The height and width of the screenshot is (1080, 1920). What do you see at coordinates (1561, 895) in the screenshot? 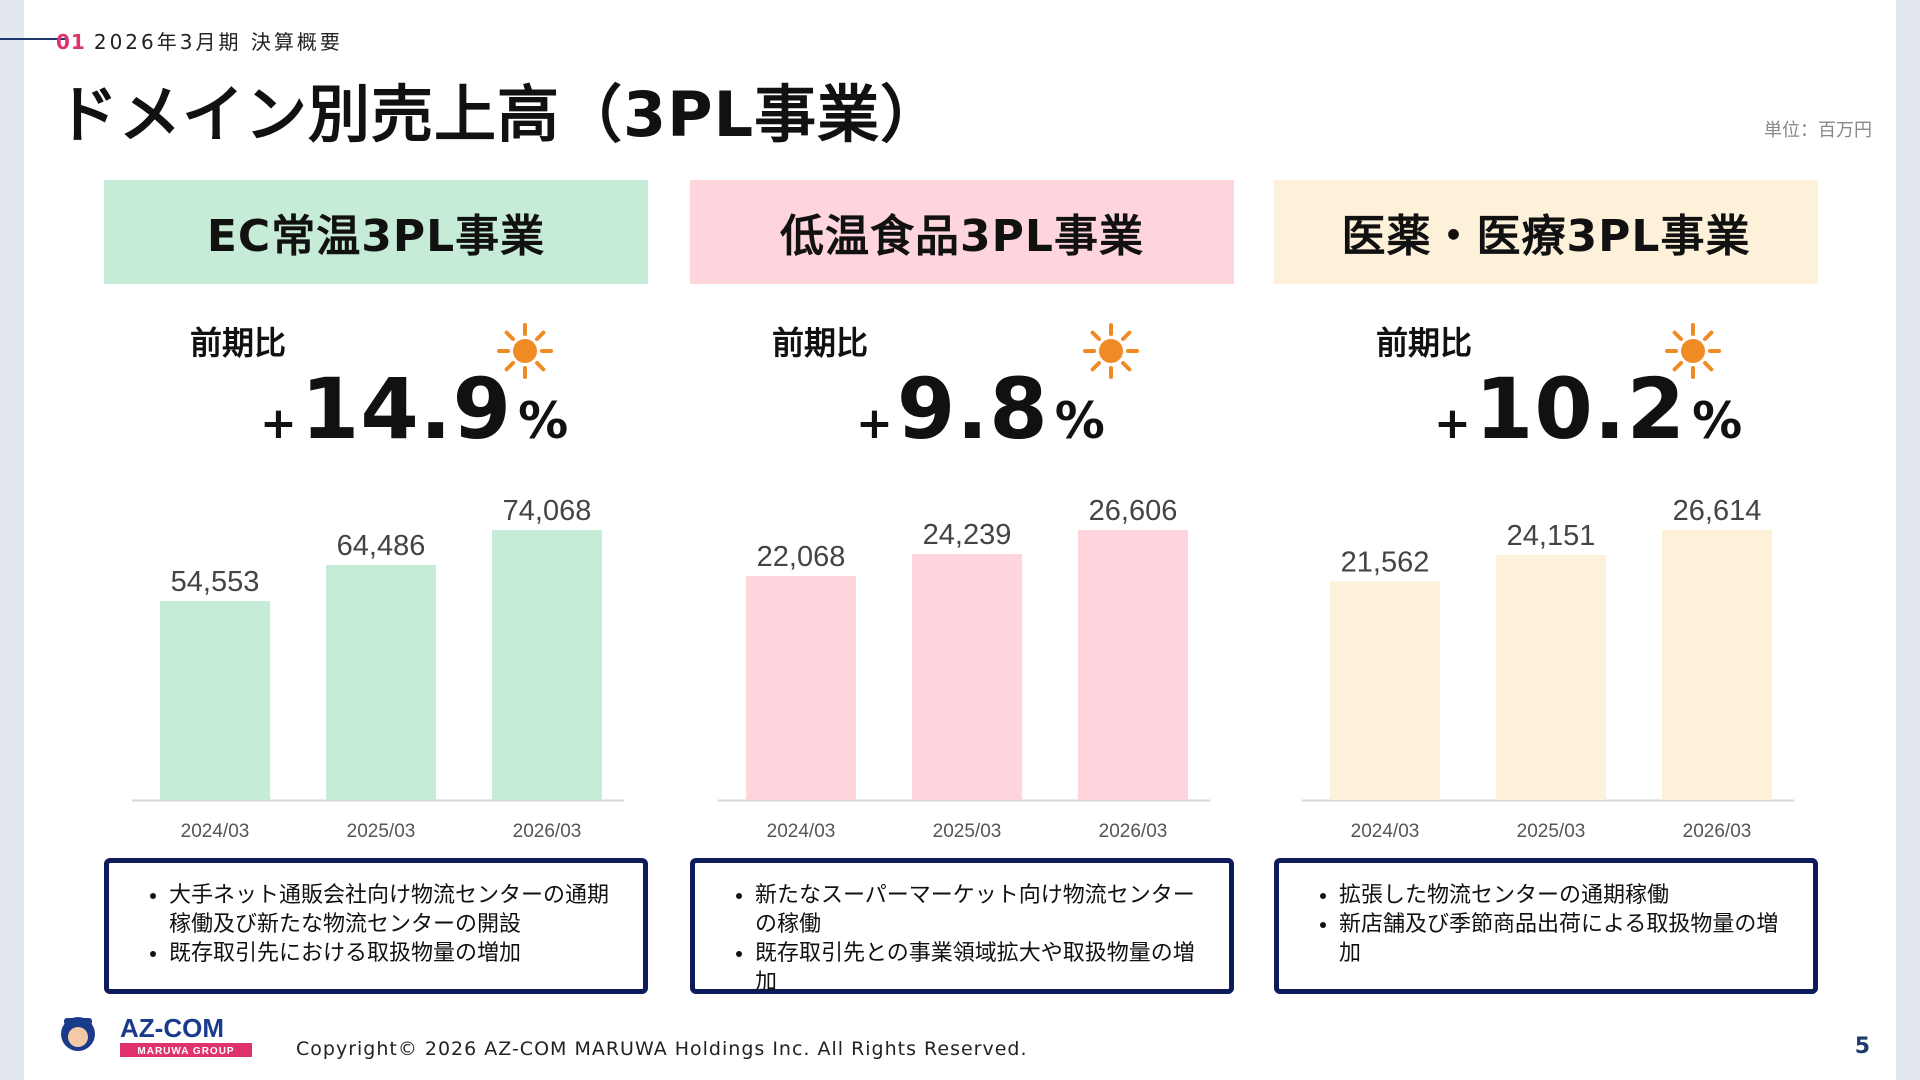
I see `note-item: 拡張した物流センターの通期稼働` at bounding box center [1561, 895].